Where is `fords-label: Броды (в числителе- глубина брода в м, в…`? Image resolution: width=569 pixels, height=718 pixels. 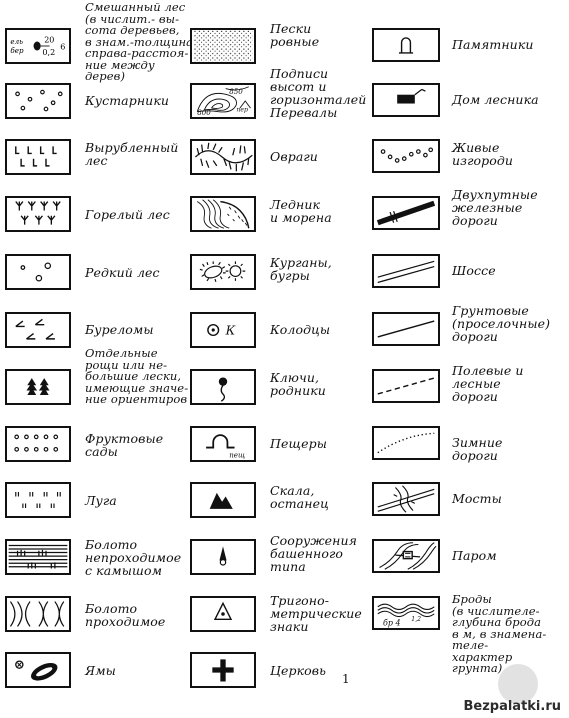 fords-label: Броды (в числителе- глубина брода в м, в… is located at coordinates (499, 633).